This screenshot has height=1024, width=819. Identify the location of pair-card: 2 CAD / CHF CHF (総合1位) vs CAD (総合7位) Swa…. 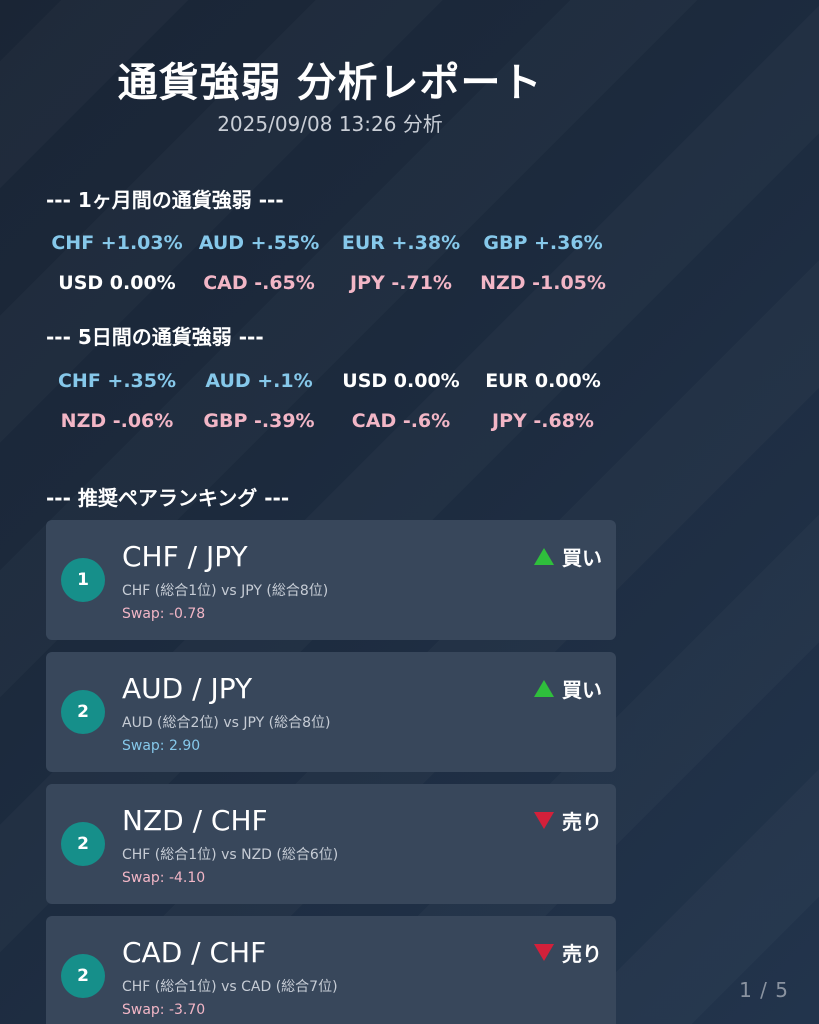
(331, 970).